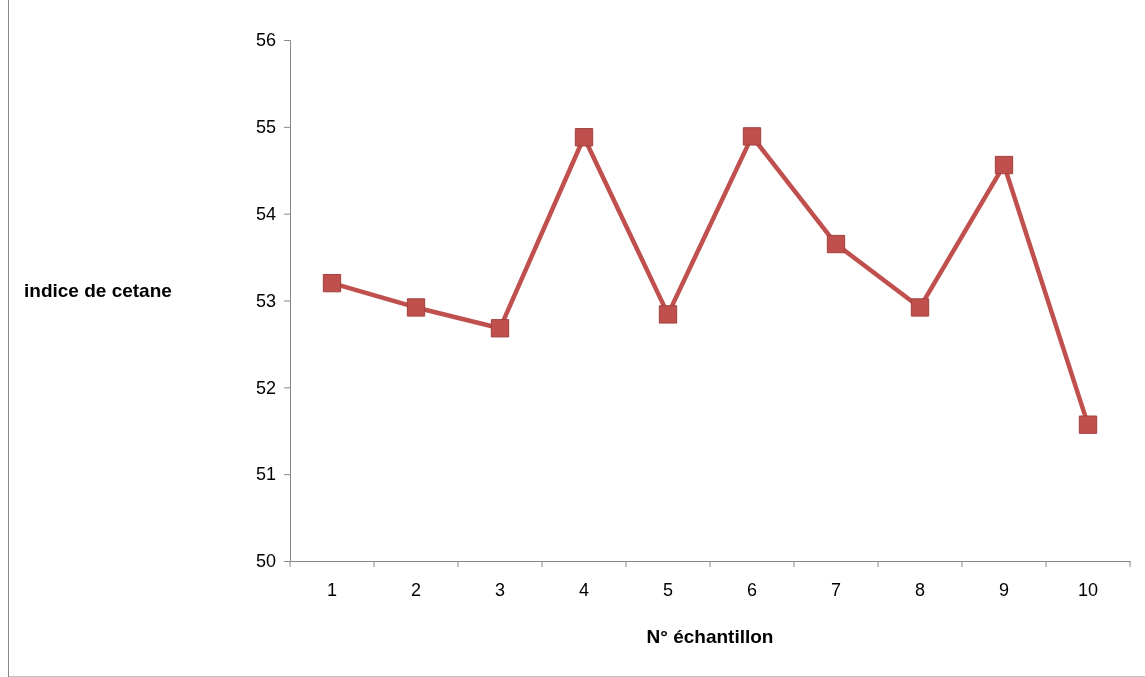 The width and height of the screenshot is (1145, 677). What do you see at coordinates (1088, 589) in the screenshot?
I see `x-tick-label: 10` at bounding box center [1088, 589].